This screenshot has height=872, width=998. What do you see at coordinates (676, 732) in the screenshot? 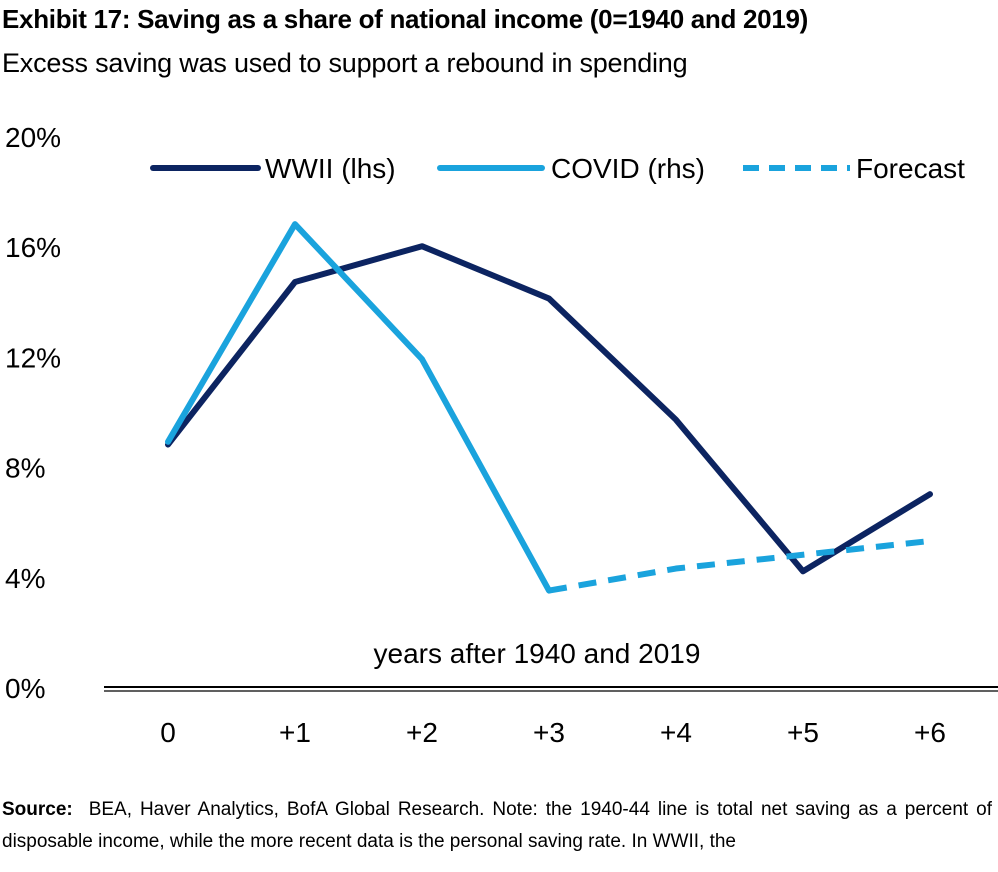
I see `x-tick-label: +4` at bounding box center [676, 732].